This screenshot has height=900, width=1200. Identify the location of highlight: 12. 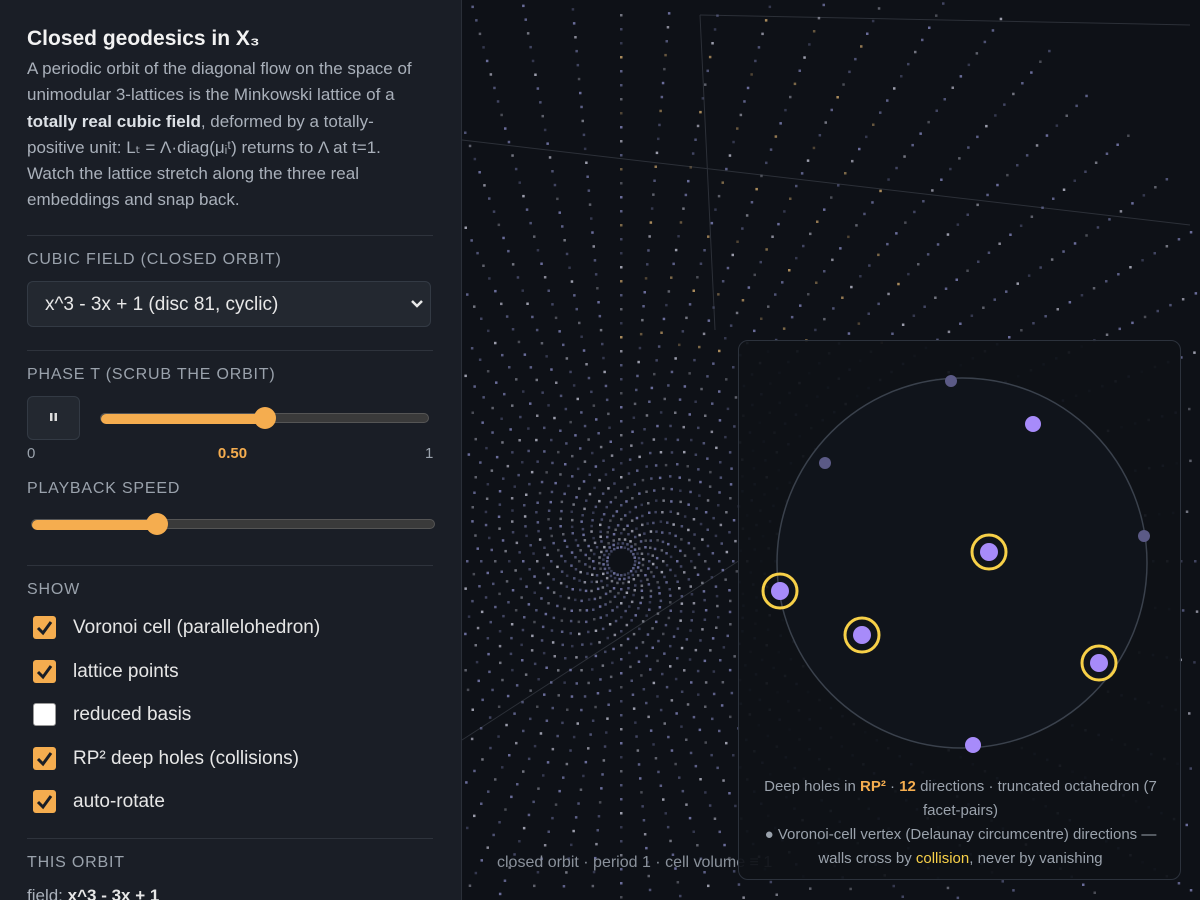
(907, 786).